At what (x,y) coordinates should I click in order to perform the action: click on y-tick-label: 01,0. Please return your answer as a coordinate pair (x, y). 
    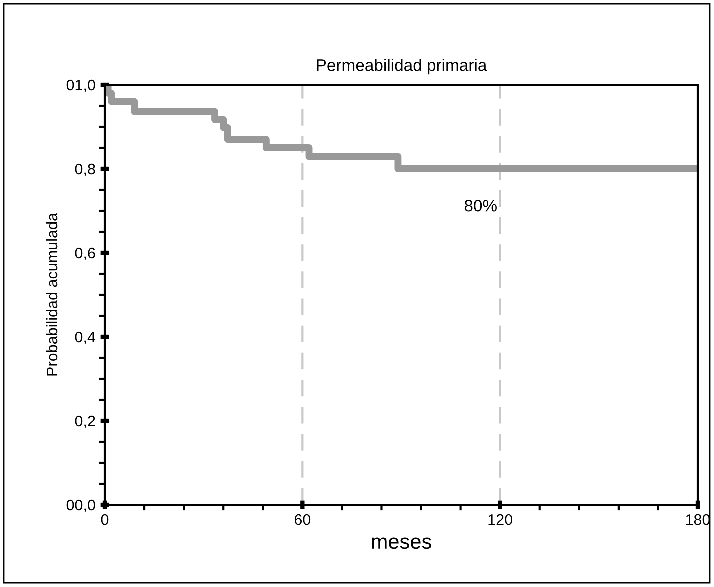
    Looking at the image, I should click on (81, 86).